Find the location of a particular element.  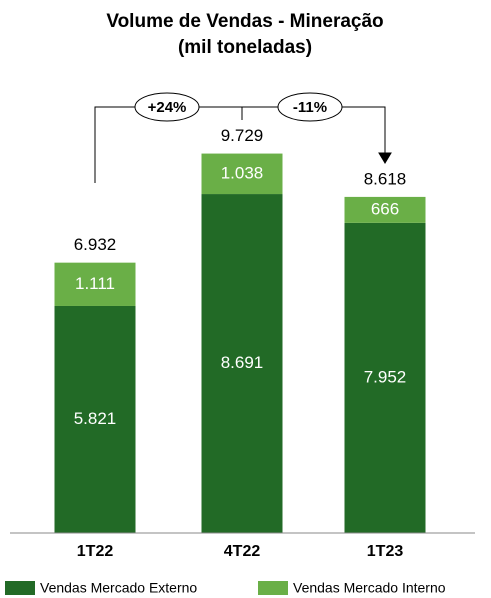

data-label: 5.821 is located at coordinates (95, 418).